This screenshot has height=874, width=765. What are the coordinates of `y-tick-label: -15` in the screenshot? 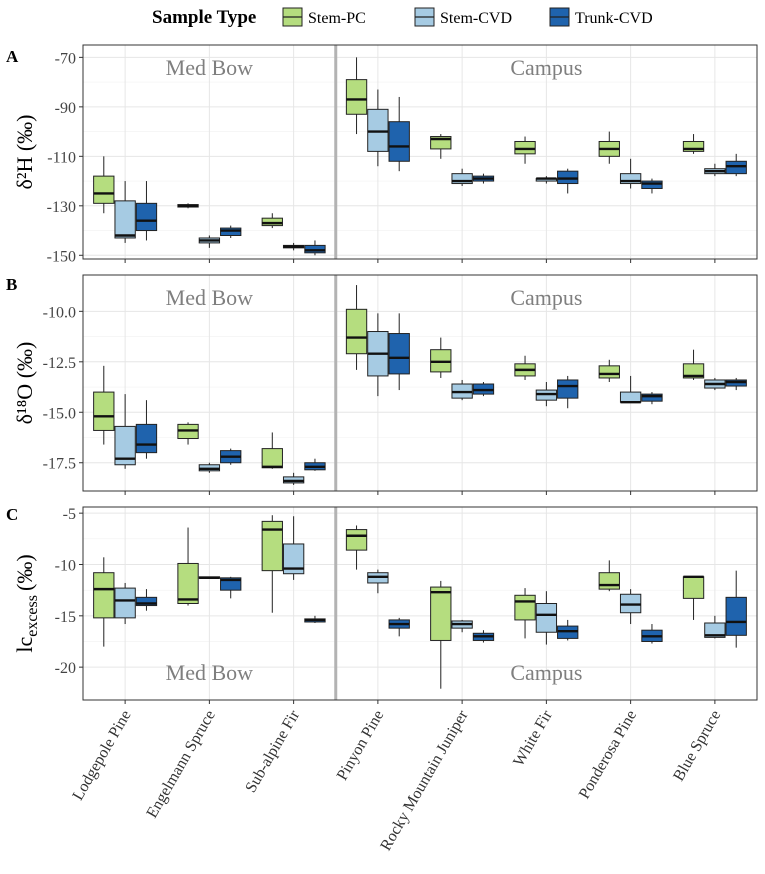 It's located at (65, 617).